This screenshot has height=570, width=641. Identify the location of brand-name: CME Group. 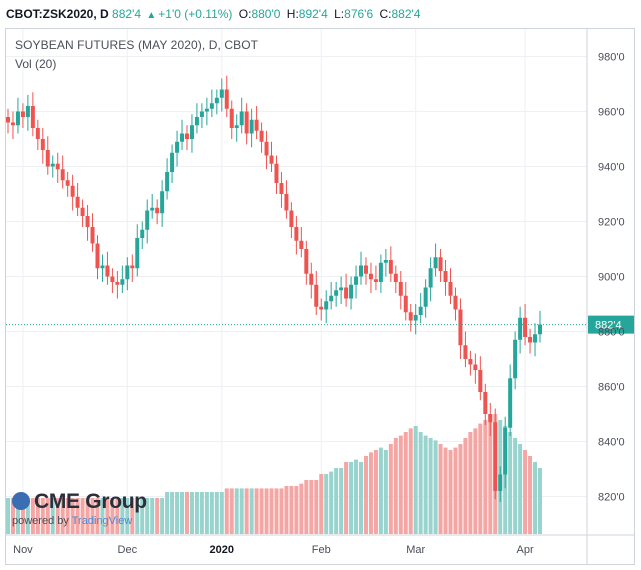
(90, 501).